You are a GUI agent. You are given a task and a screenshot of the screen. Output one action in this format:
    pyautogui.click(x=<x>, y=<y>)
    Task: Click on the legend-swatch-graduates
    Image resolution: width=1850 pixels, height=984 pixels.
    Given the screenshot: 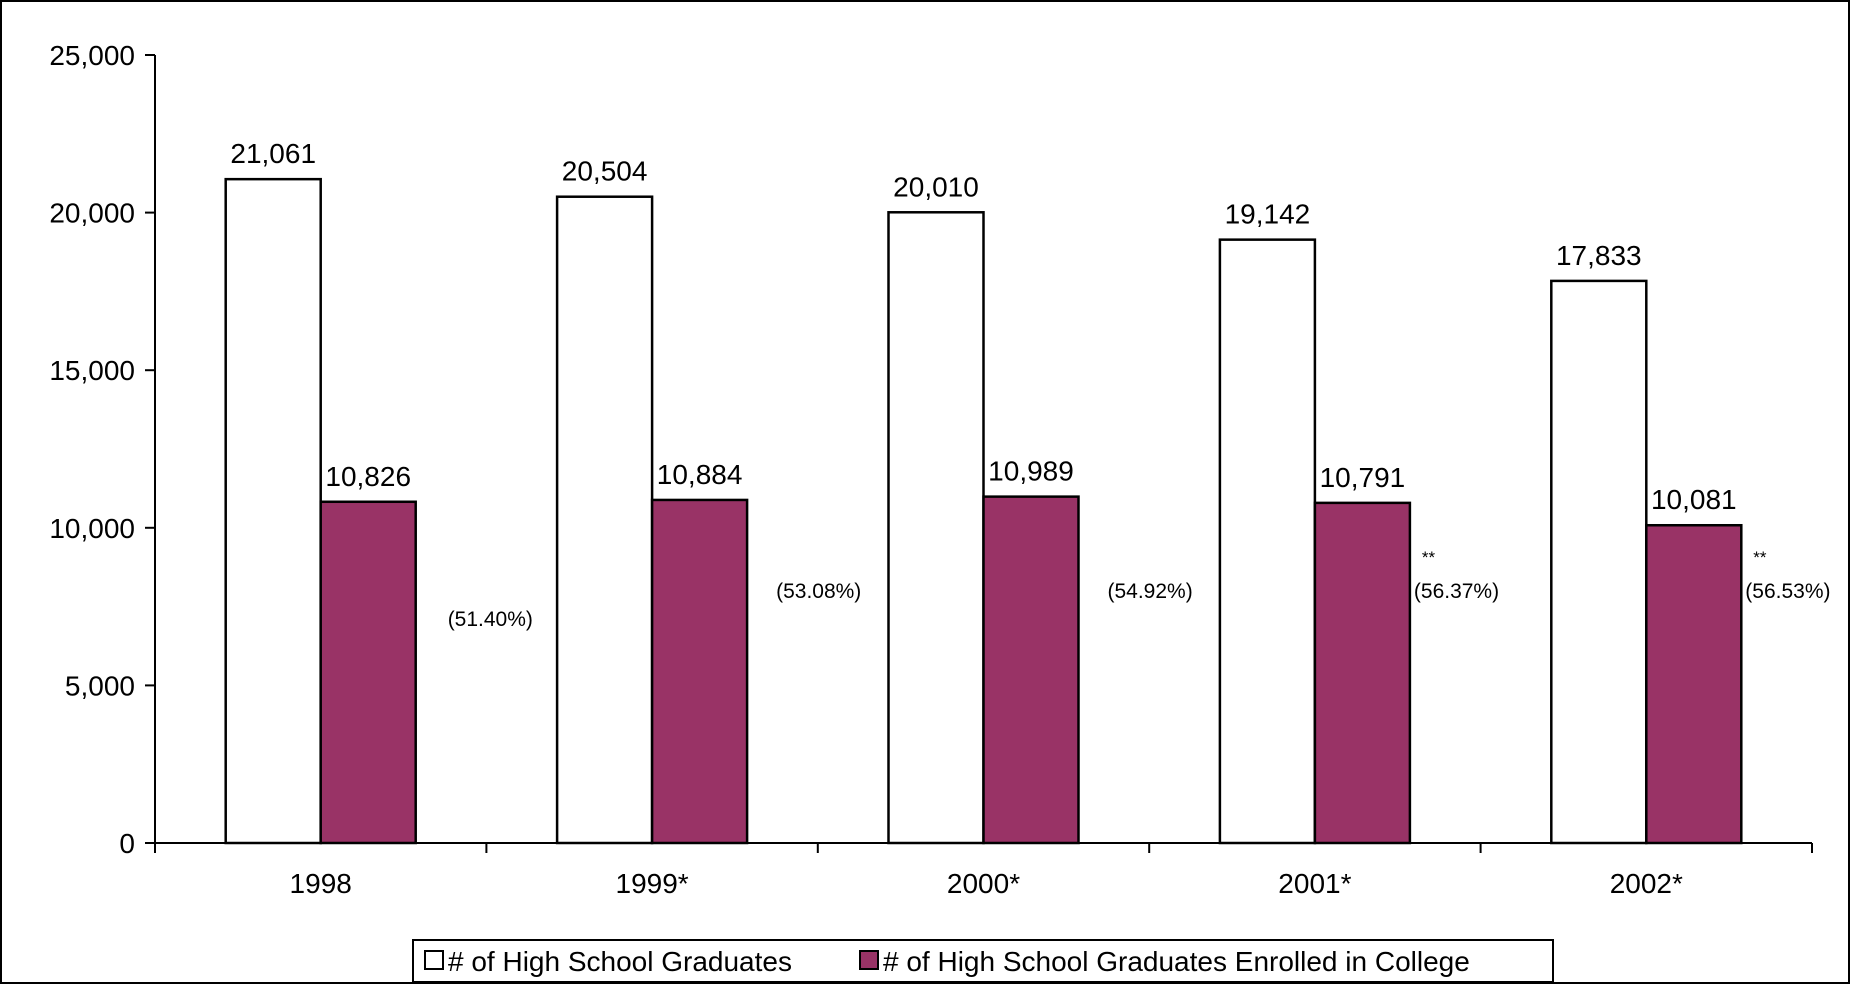 What is the action you would take?
    pyautogui.click(x=434, y=960)
    